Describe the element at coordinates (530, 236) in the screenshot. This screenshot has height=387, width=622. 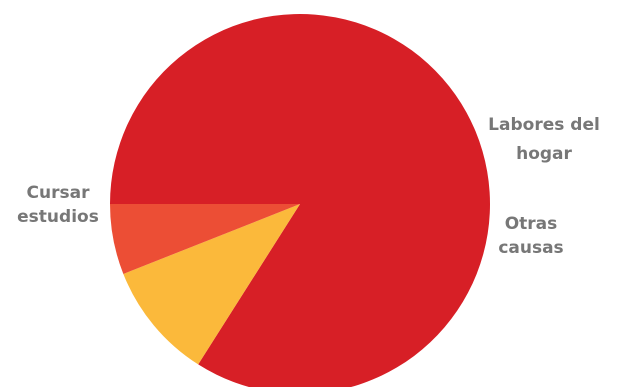
I see `slice-label: Otras causas` at that location.